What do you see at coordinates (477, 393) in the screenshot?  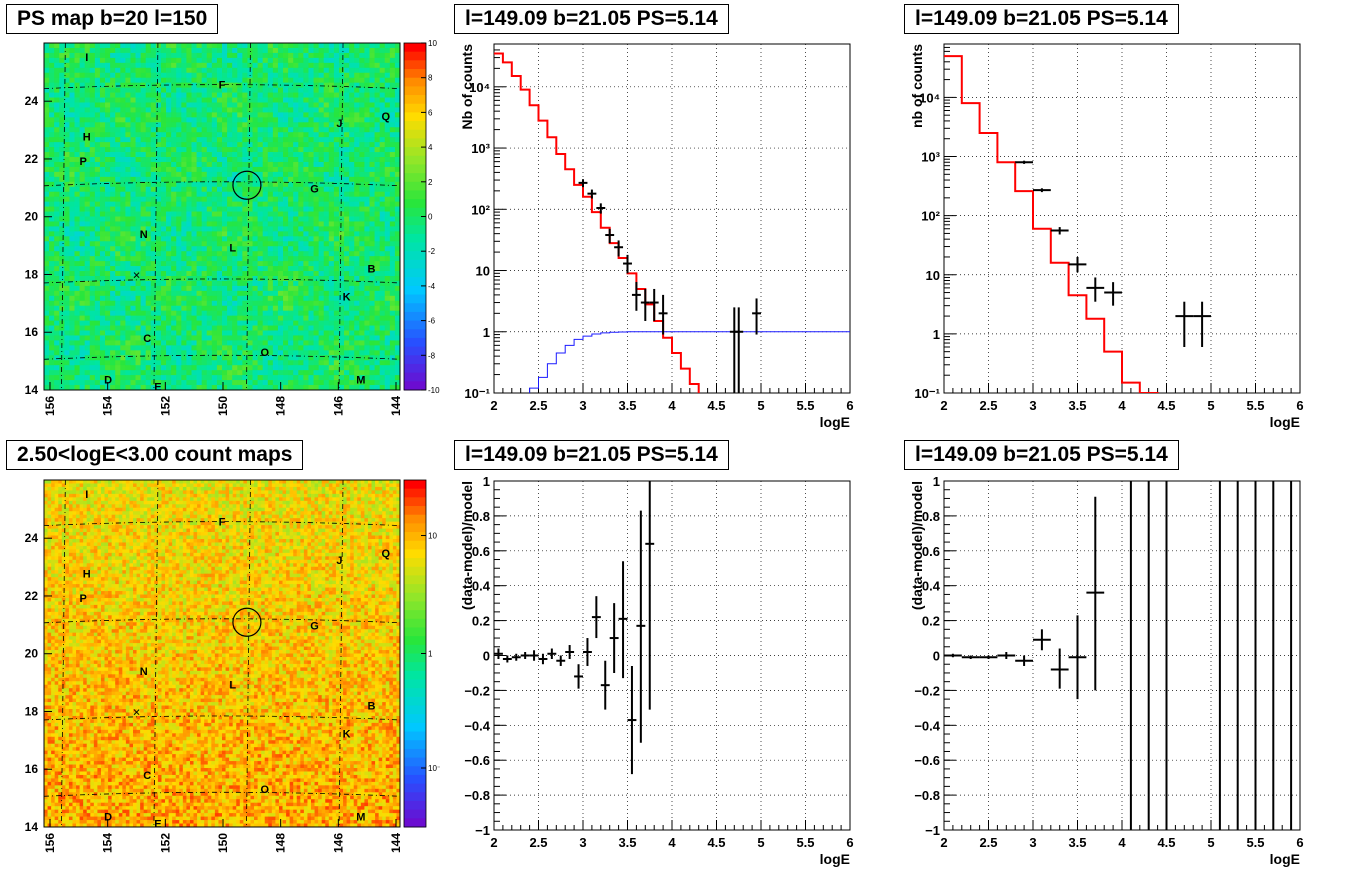 I see `y-tick-label: 10⁻¹` at bounding box center [477, 393].